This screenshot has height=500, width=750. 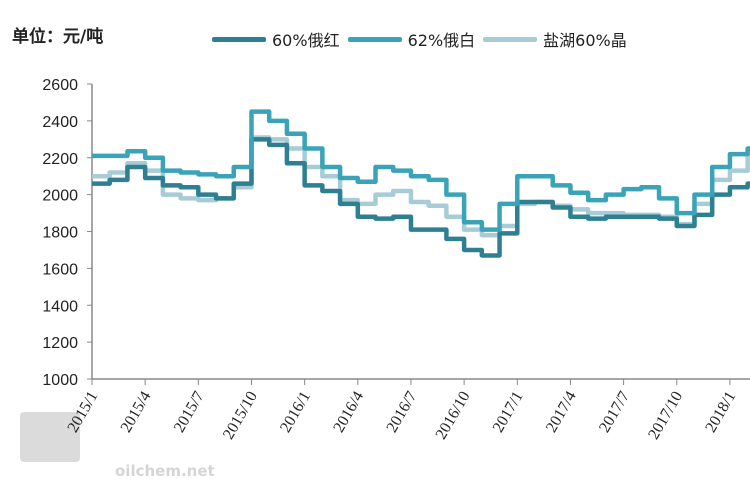 What do you see at coordinates (614, 412) in the screenshot?
I see `x-tick-label: 2017/7` at bounding box center [614, 412].